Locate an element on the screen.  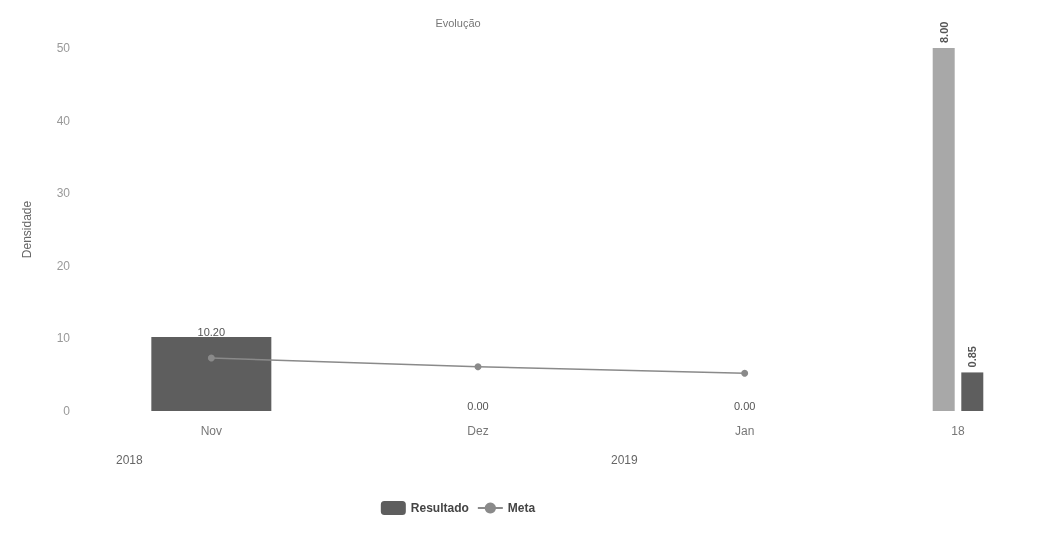
legend-label: Meta is located at coordinates (521, 508).